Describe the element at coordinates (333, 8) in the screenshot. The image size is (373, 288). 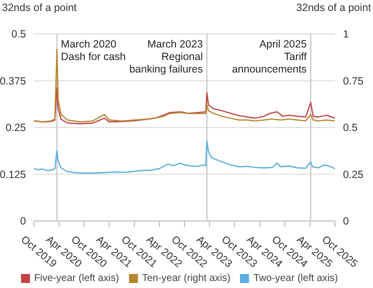
I see `y2-axis-title: 32nds of a point` at that location.